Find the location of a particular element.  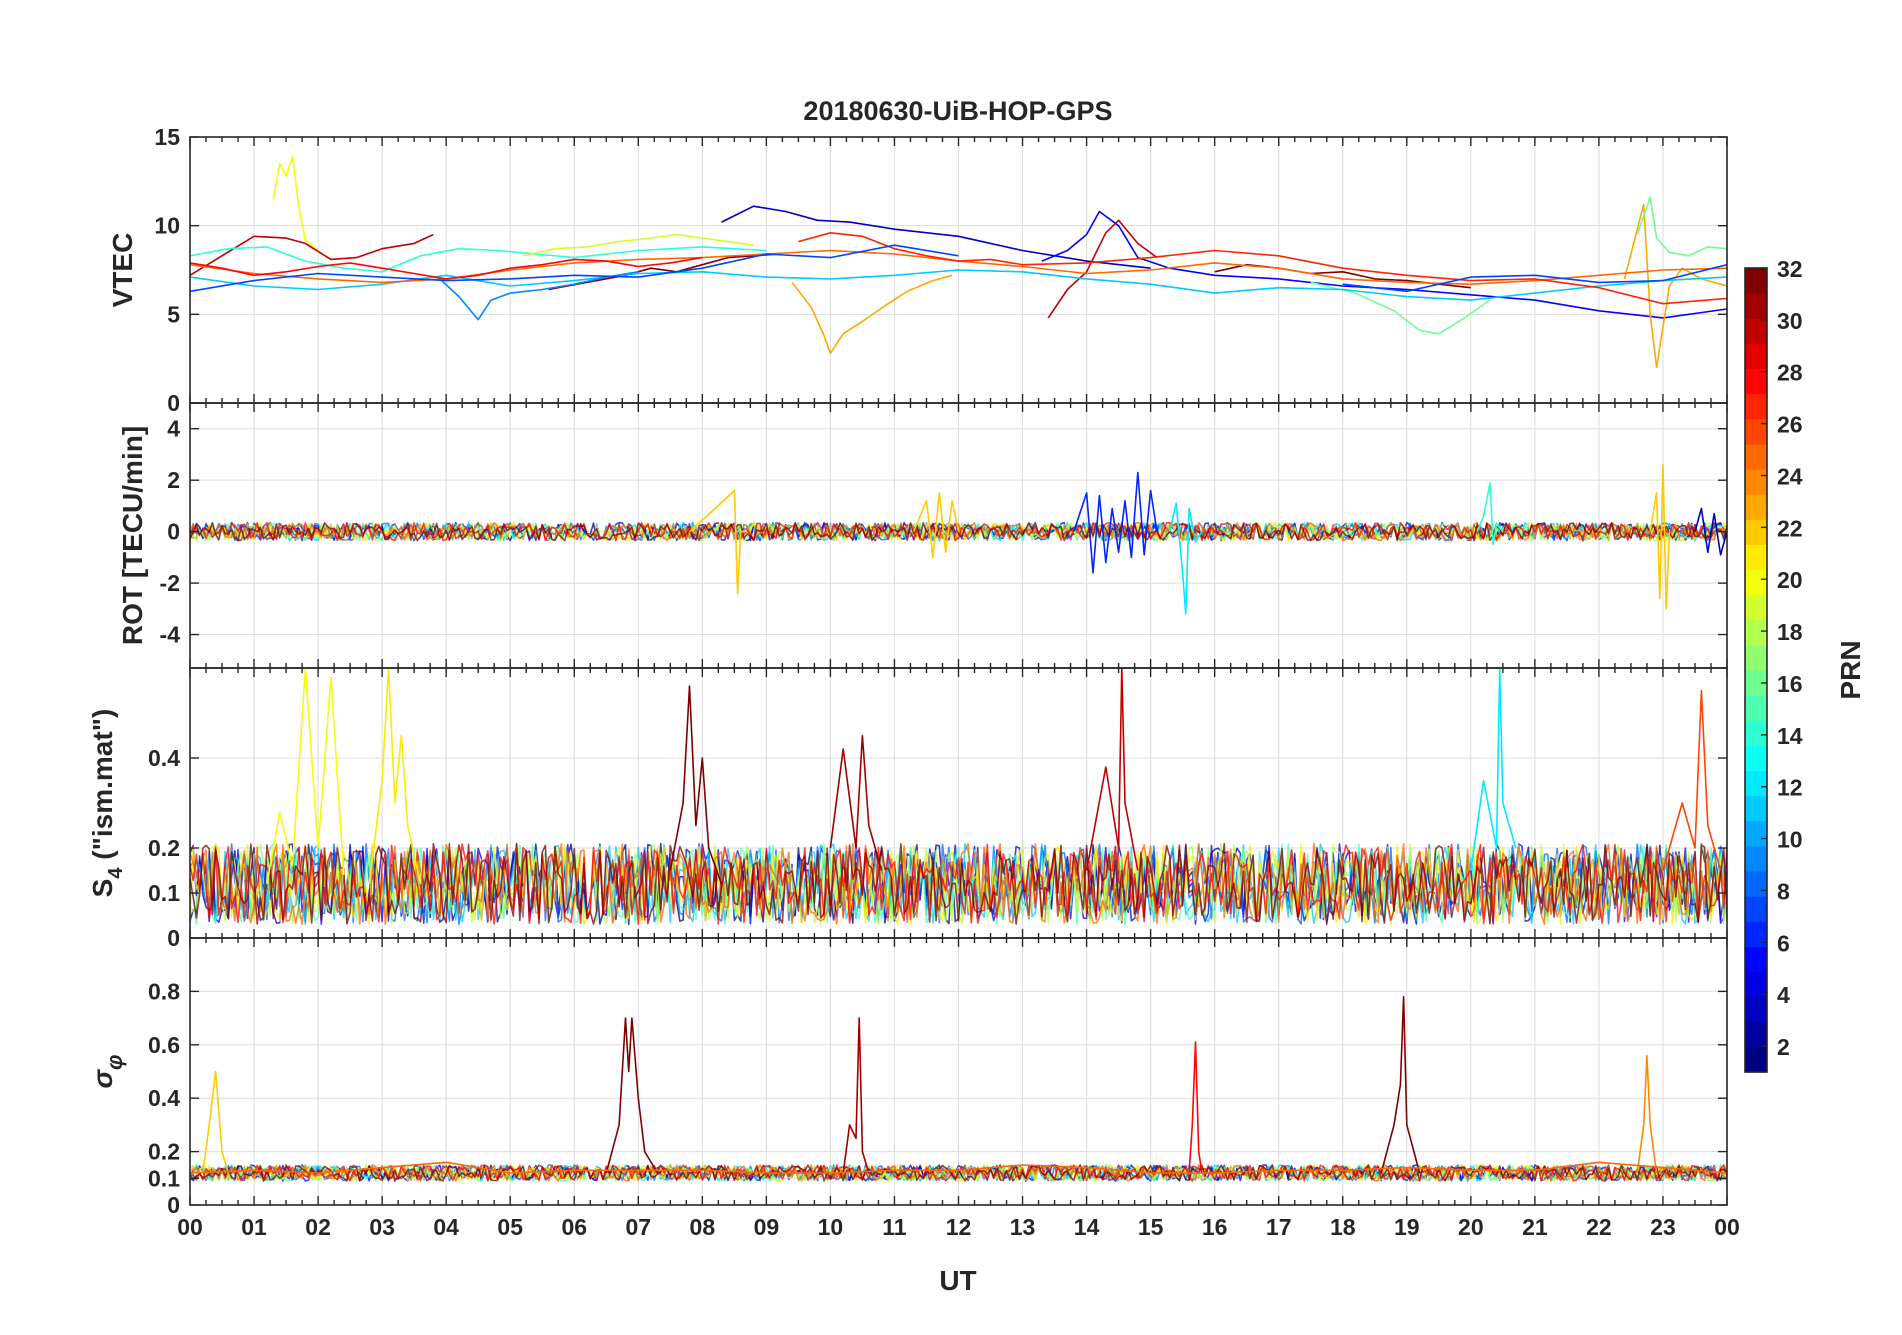

x-tick-label: 02 is located at coordinates (318, 1227).